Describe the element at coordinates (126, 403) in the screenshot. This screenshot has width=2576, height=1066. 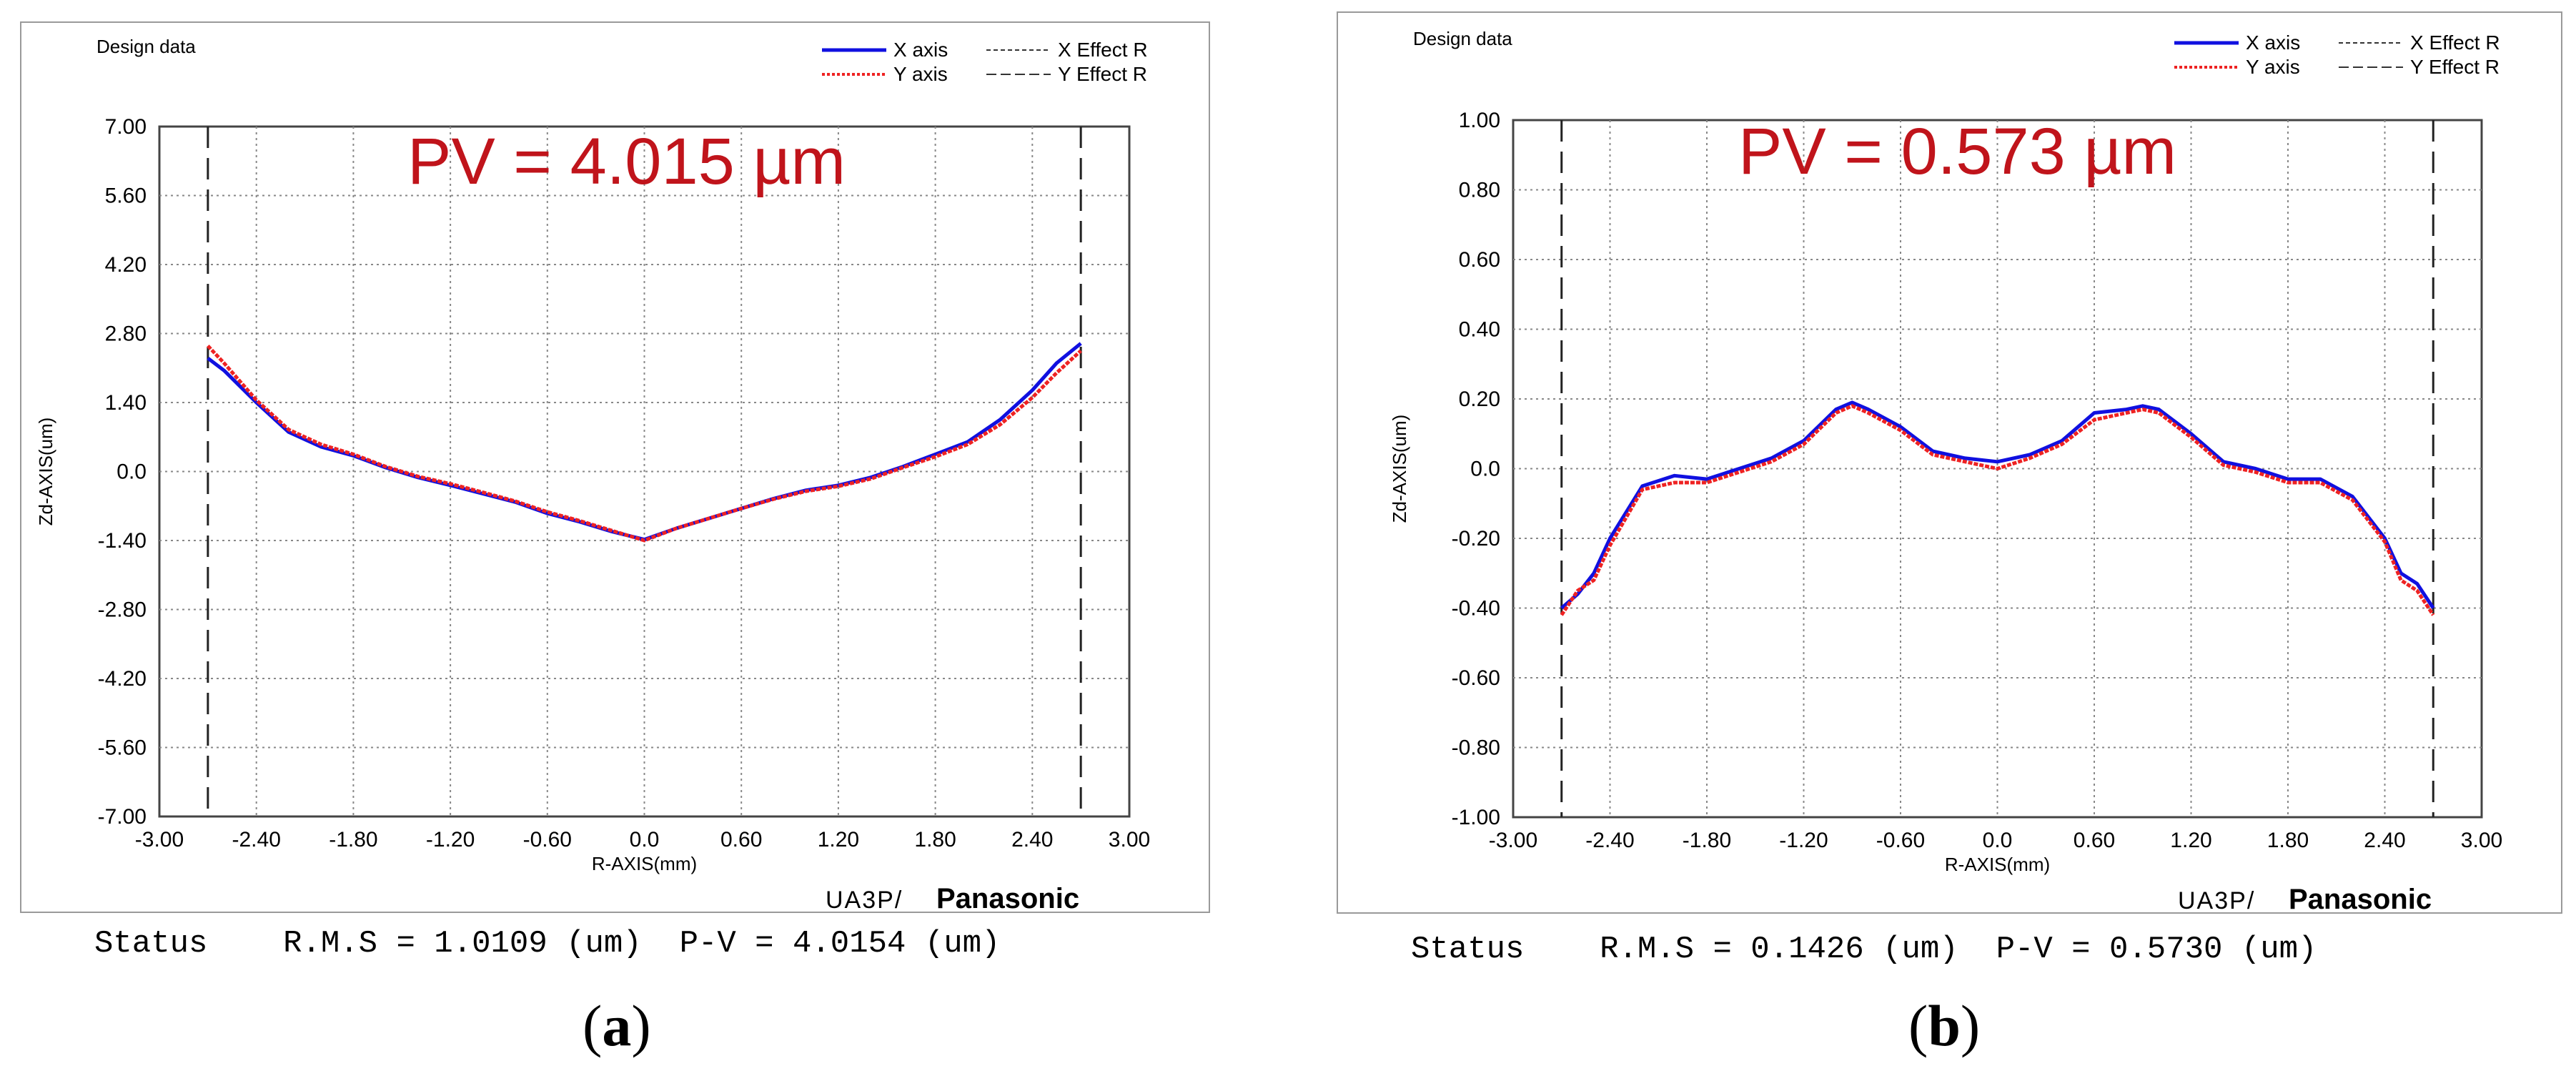
I see `y-tick-label: 1.40` at that location.